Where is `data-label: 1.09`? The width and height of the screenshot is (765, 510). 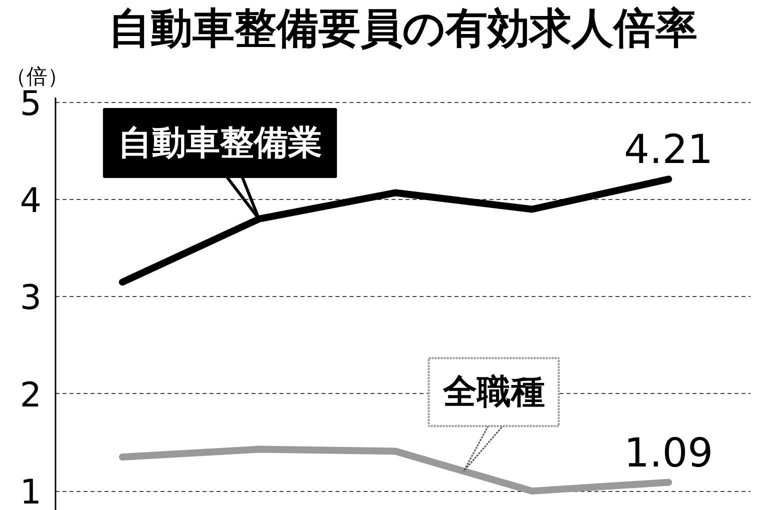 data-label: 1.09 is located at coordinates (669, 453).